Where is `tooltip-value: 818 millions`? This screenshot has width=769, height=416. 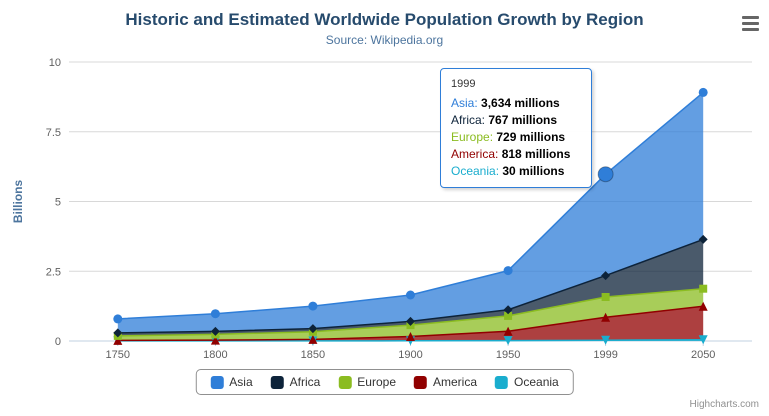
tooltip-value: 818 millions is located at coordinates (536, 154).